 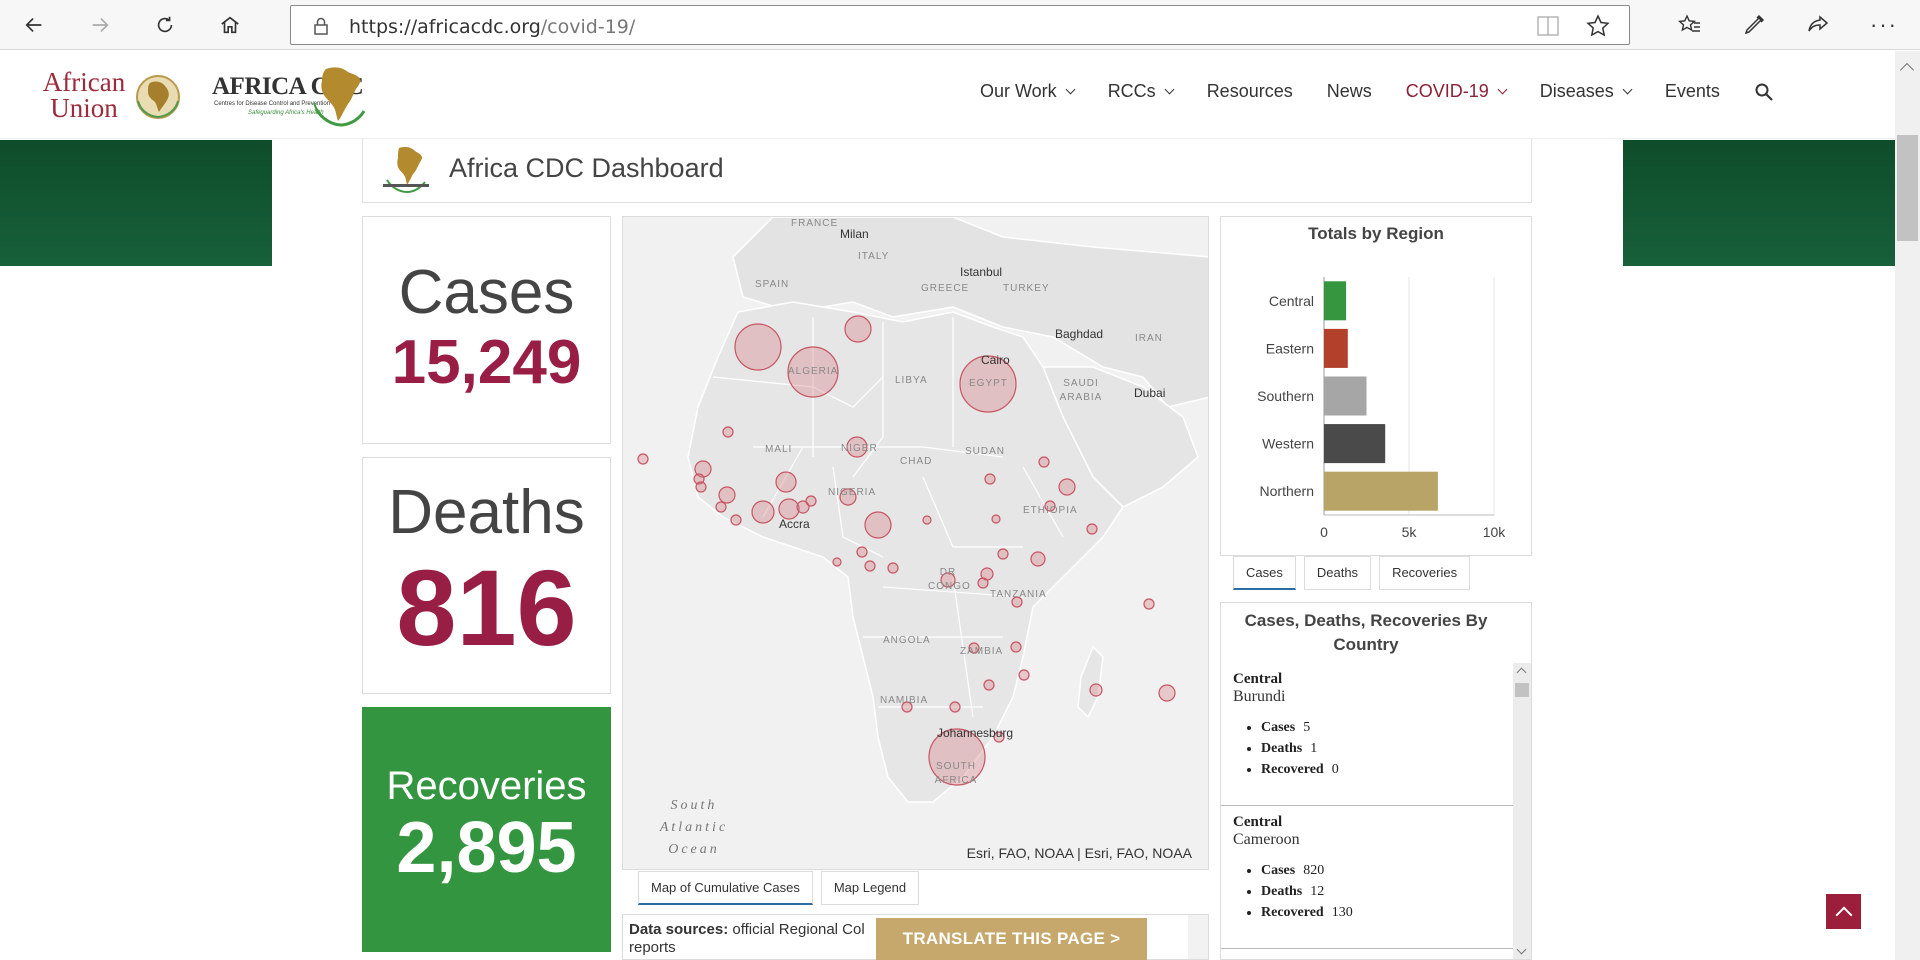 I want to click on back-button, so click(x=34, y=25).